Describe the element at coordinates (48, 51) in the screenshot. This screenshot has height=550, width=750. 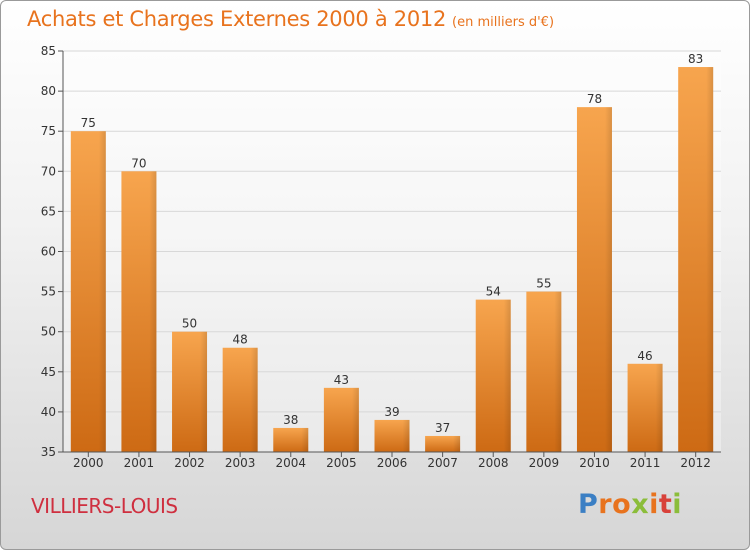
I see `y-tick-label: 85` at that location.